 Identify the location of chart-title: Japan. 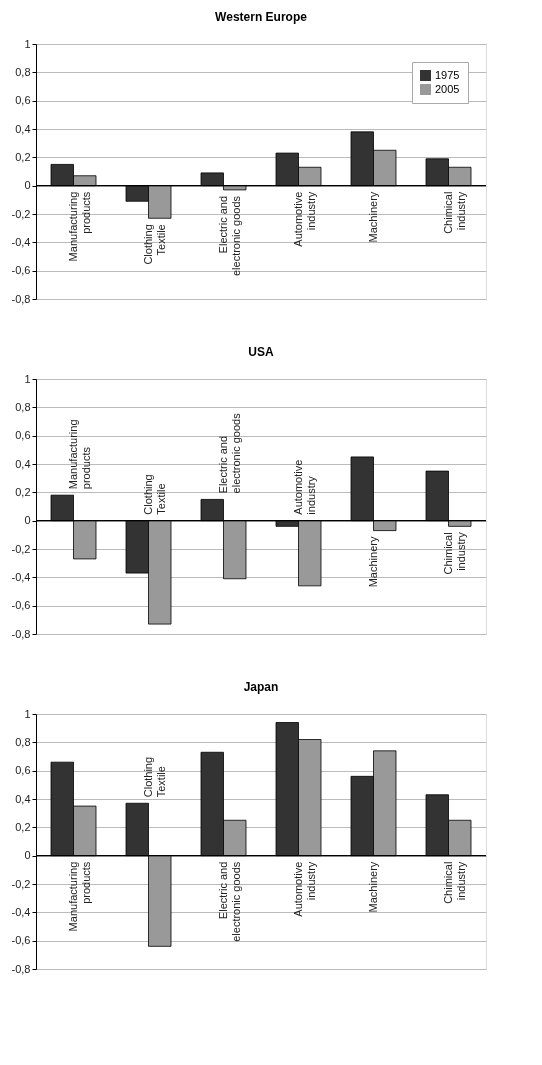
(261, 687).